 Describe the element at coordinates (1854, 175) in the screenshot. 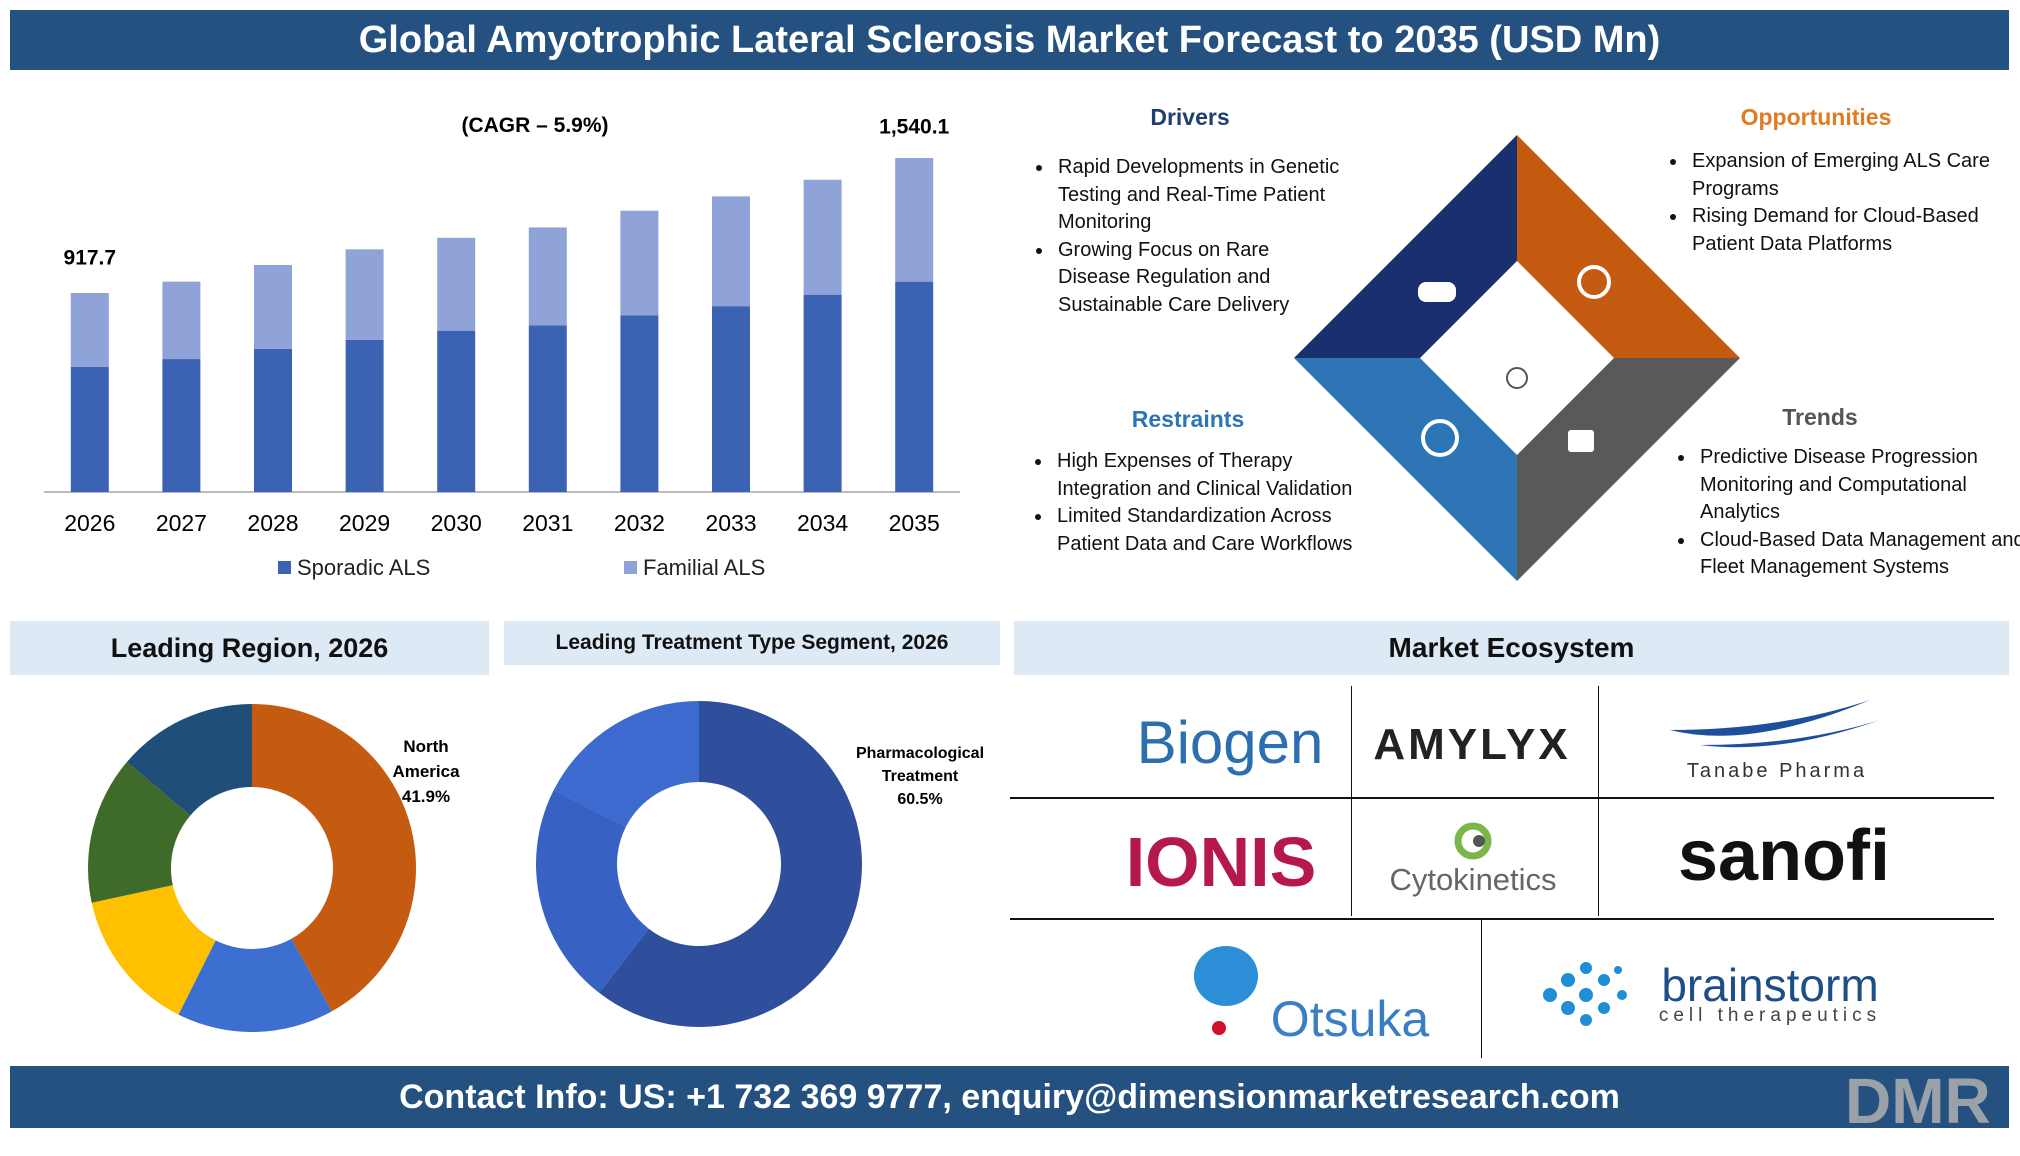

I see `opportunity-item: Expansion of Emerging ALS Care Programs` at that location.